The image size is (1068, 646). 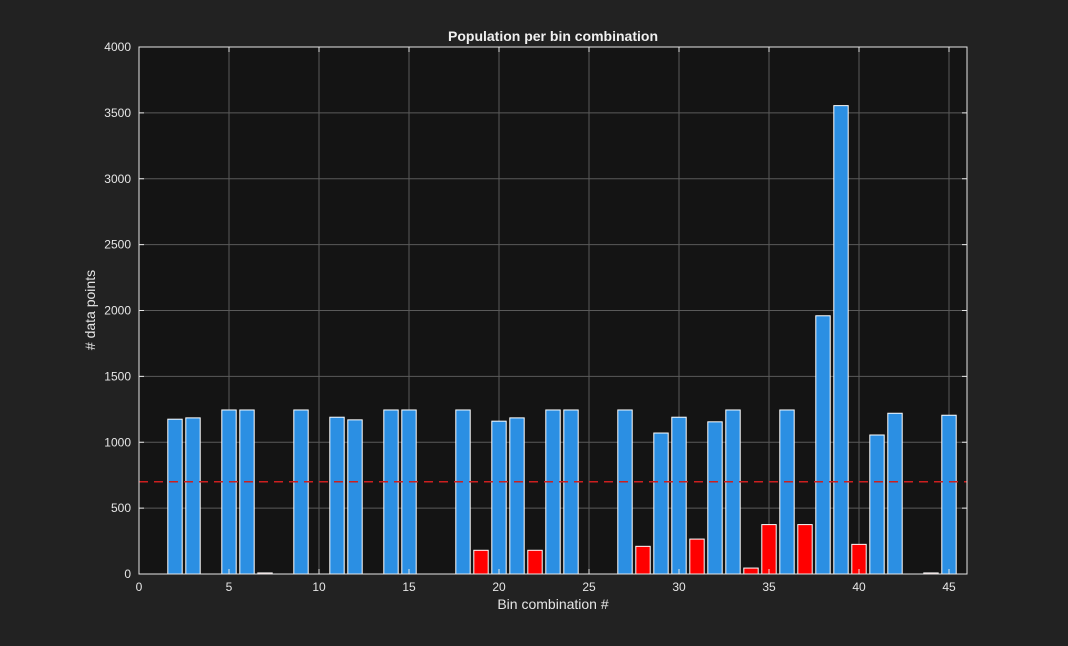 I want to click on x-tick-label: 15, so click(x=409, y=587).